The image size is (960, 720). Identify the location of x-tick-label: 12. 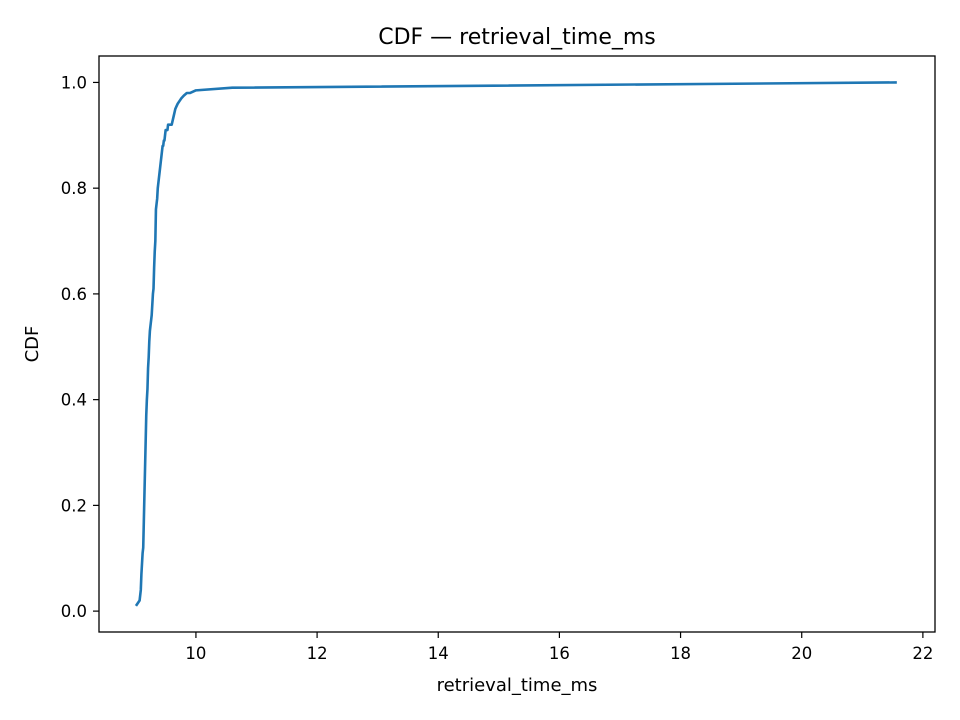
(317, 653).